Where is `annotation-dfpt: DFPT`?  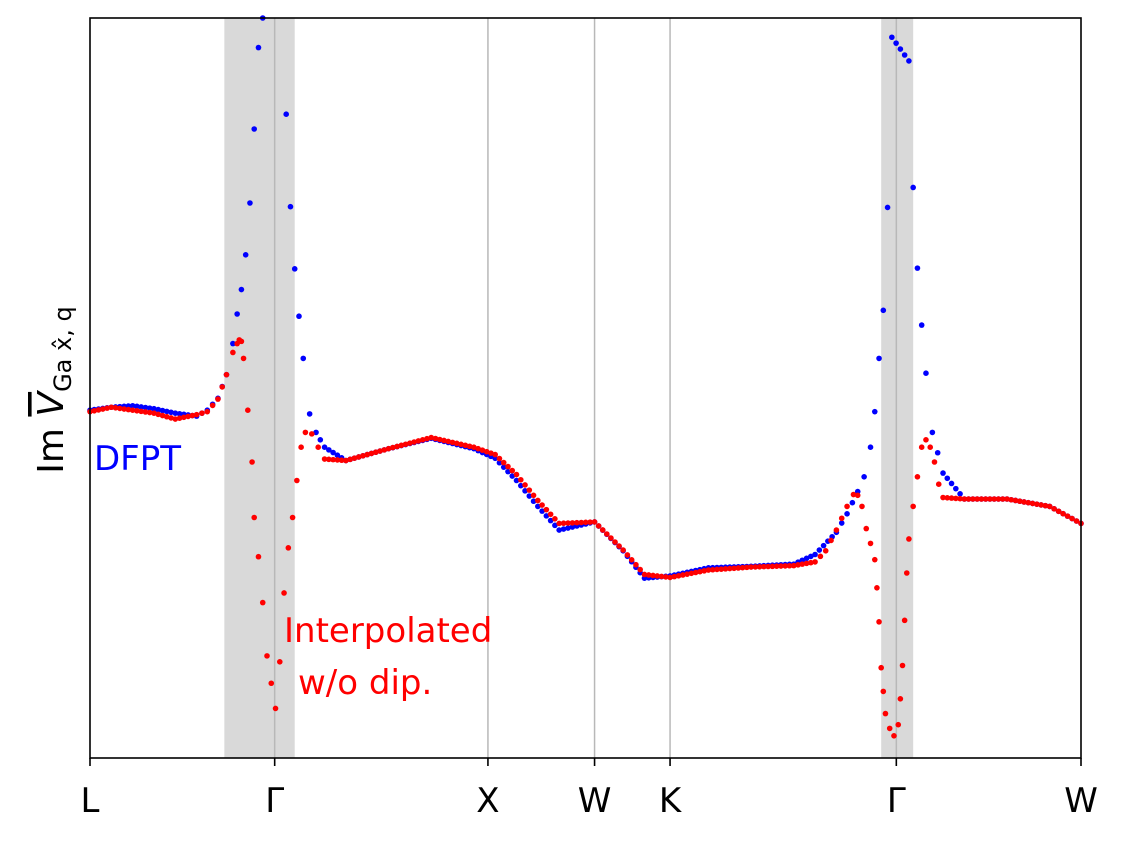
annotation-dfpt: DFPT is located at coordinates (137, 459).